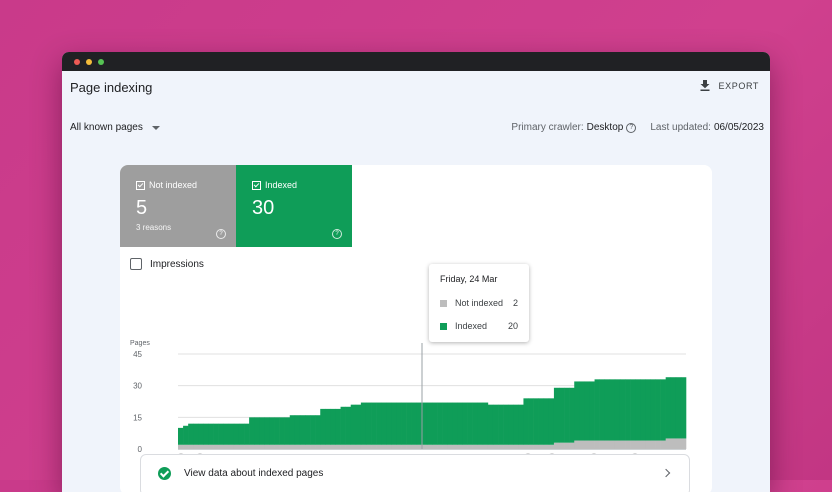  Describe the element at coordinates (705, 85) in the screenshot. I see `download-icon` at that location.